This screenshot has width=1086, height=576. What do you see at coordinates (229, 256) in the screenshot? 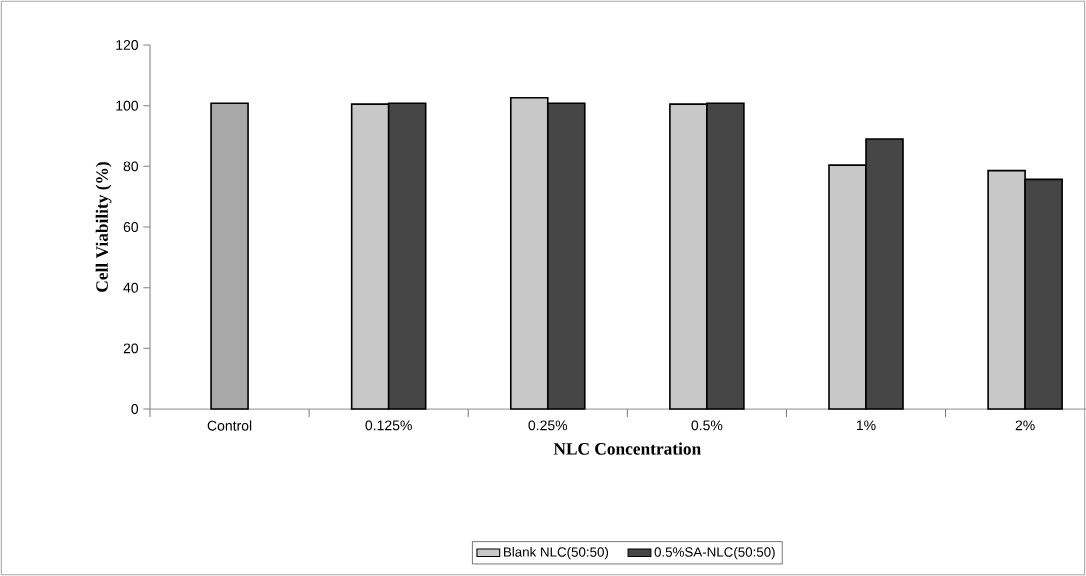
I see `bar` at bounding box center [229, 256].